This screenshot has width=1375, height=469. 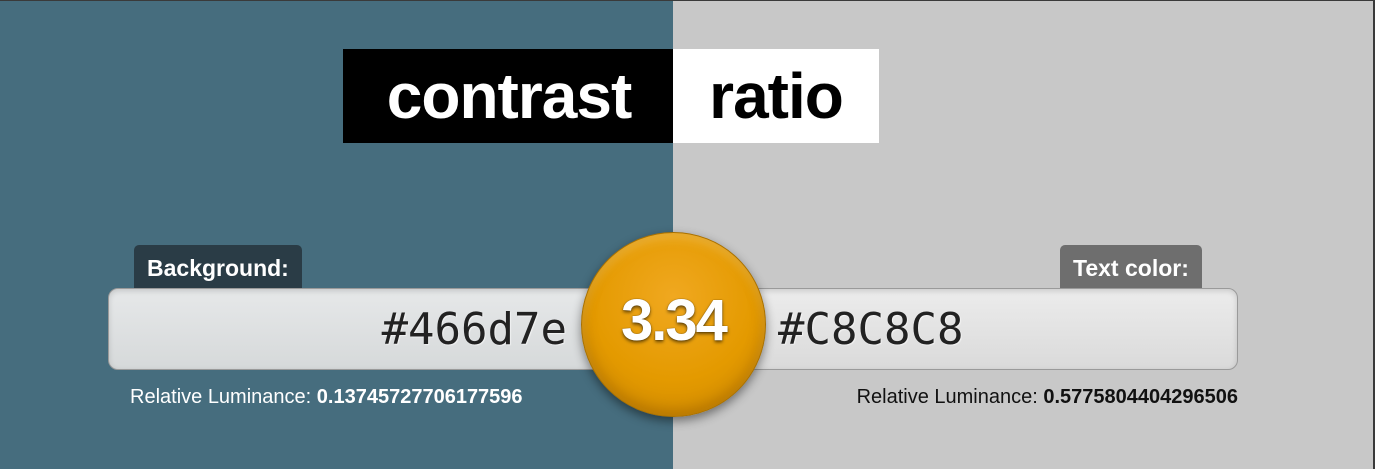 What do you see at coordinates (1140, 397) in the screenshot?
I see `text-color-luminance-value: 0.5775804404296506` at bounding box center [1140, 397].